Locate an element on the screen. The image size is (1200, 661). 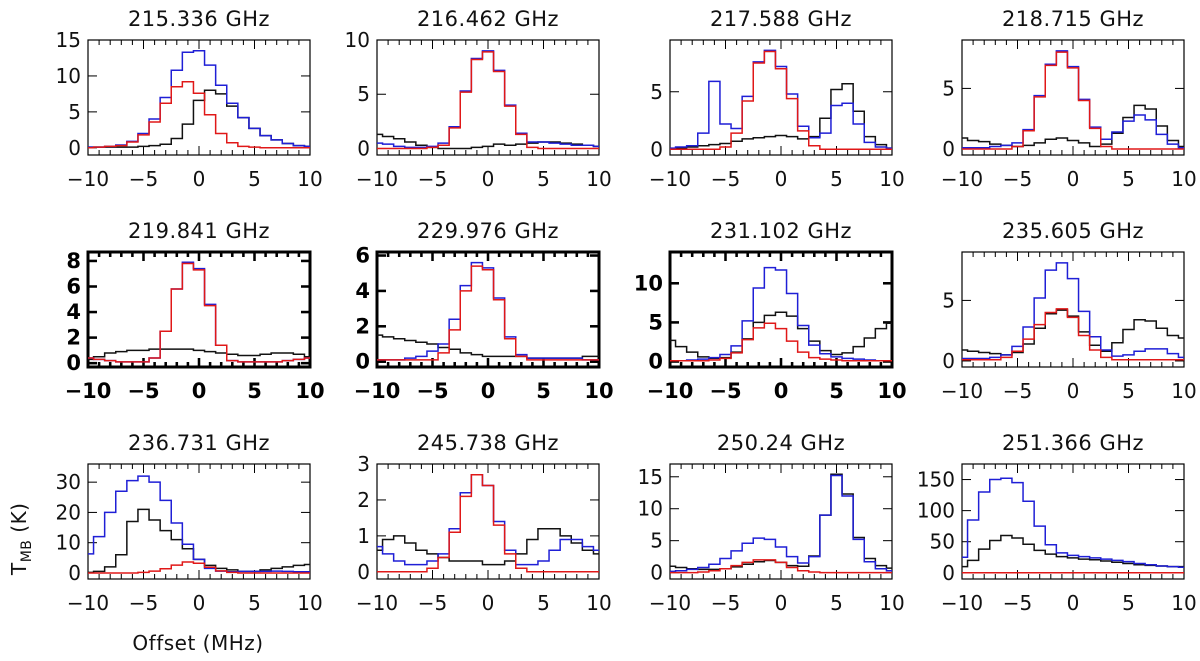
spectrum-panel: 250.24 GHz −10 −5 0 5 10 0 5 10 15 is located at coordinates (771, 523).